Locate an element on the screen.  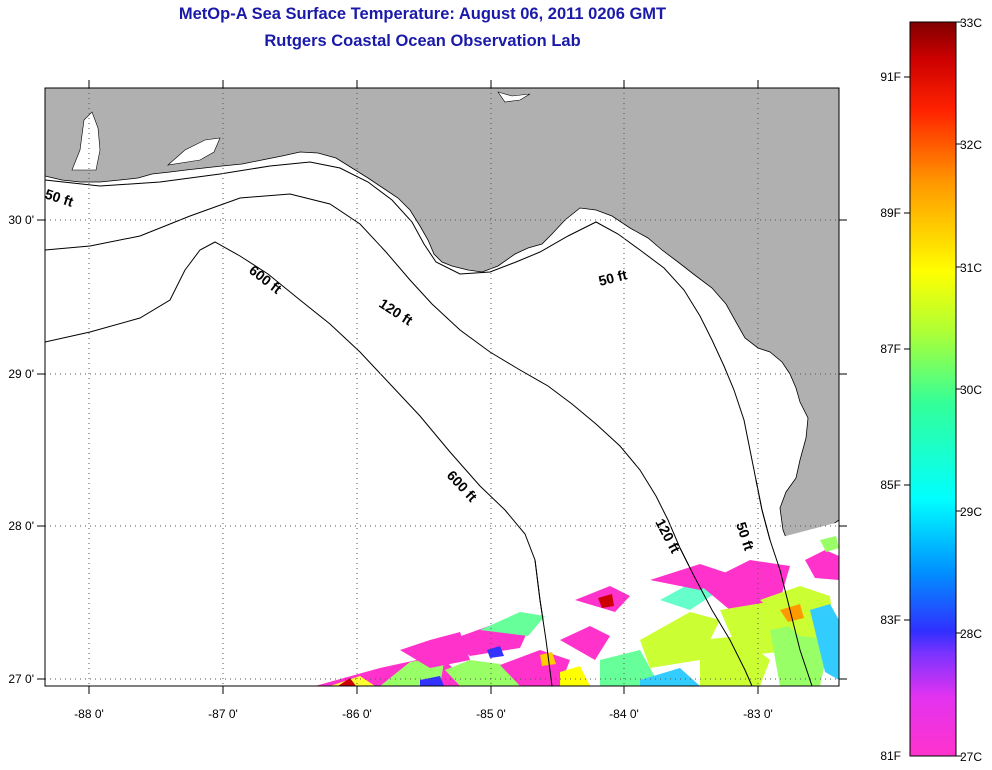
lon-tick-label: -84 0' is located at coordinates (624, 714).